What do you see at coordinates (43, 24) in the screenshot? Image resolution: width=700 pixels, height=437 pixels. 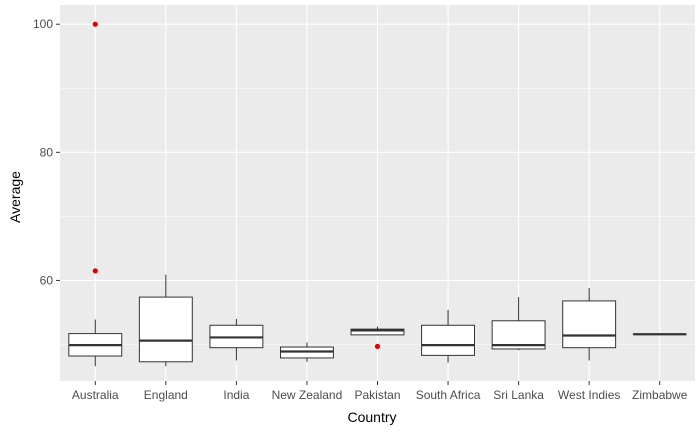 I see `y-tick-label: 100` at bounding box center [43, 24].